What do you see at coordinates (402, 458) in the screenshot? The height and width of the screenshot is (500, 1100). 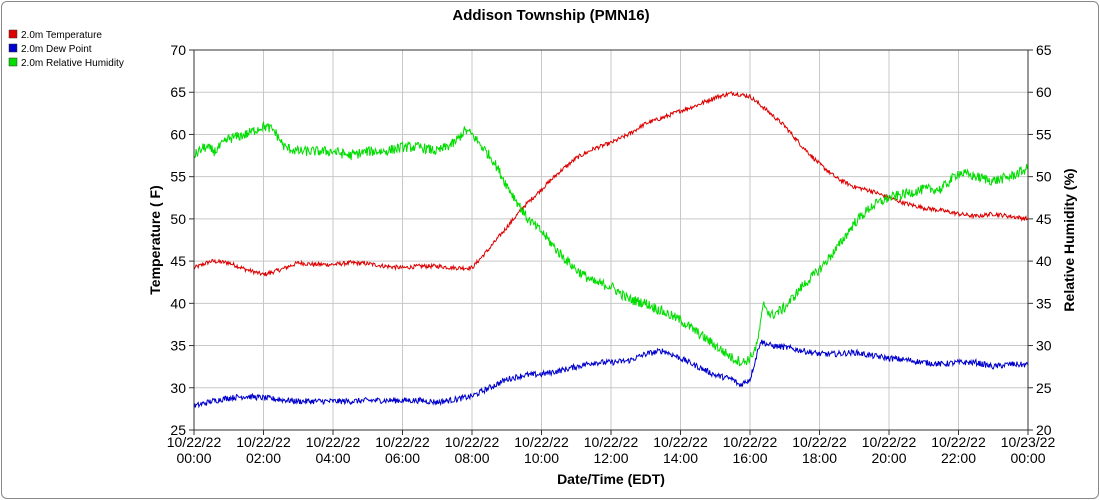 I see `x-tick-time: 06:00` at bounding box center [402, 458].